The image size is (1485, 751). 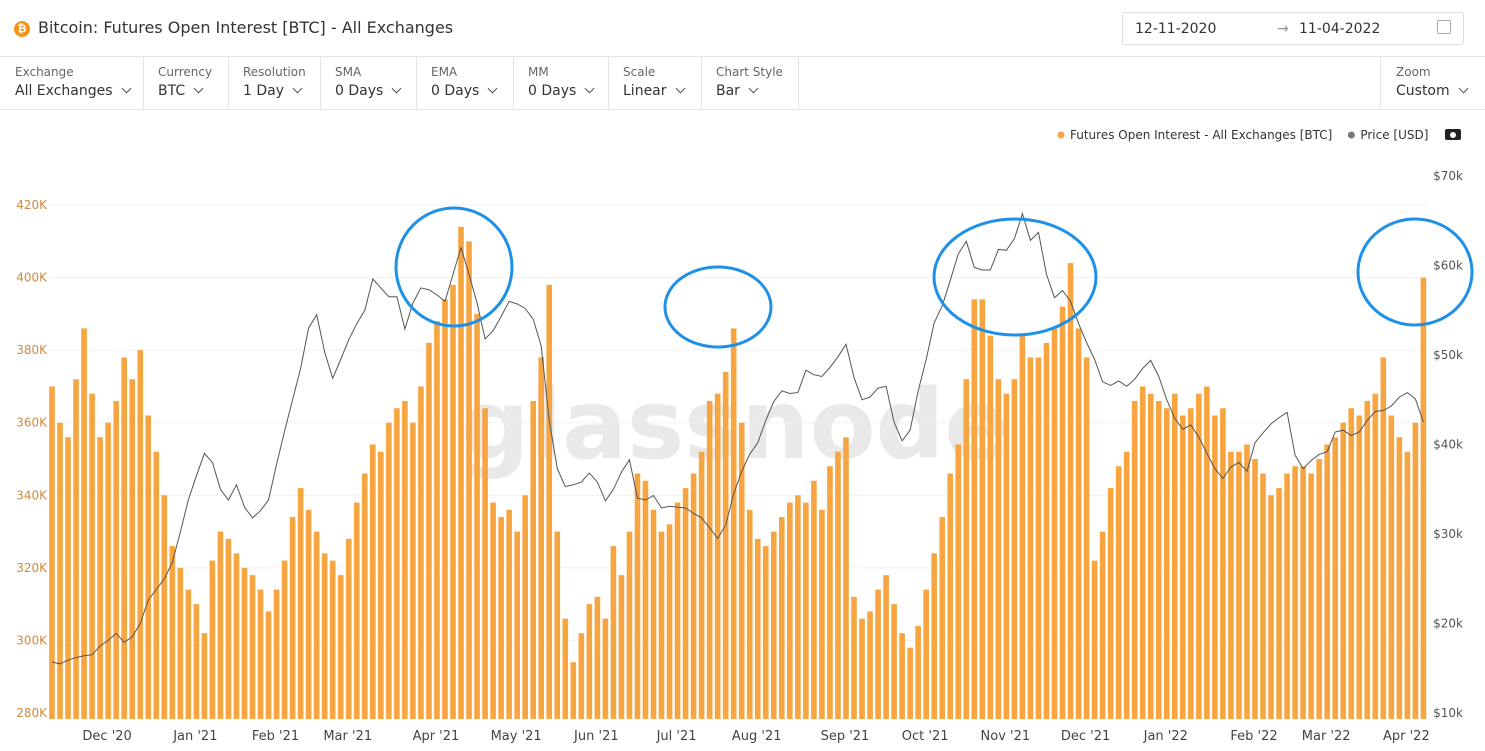 What do you see at coordinates (1326, 736) in the screenshot?
I see `x-tick-label: Mar '22` at bounding box center [1326, 736].